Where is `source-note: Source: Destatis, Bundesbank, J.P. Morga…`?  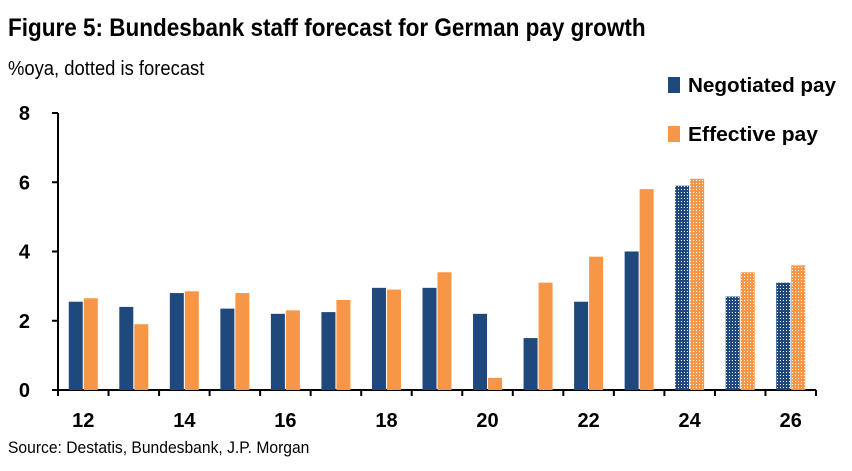 source-note: Source: Destatis, Bundesbank, J.P. Morga… is located at coordinates (159, 447).